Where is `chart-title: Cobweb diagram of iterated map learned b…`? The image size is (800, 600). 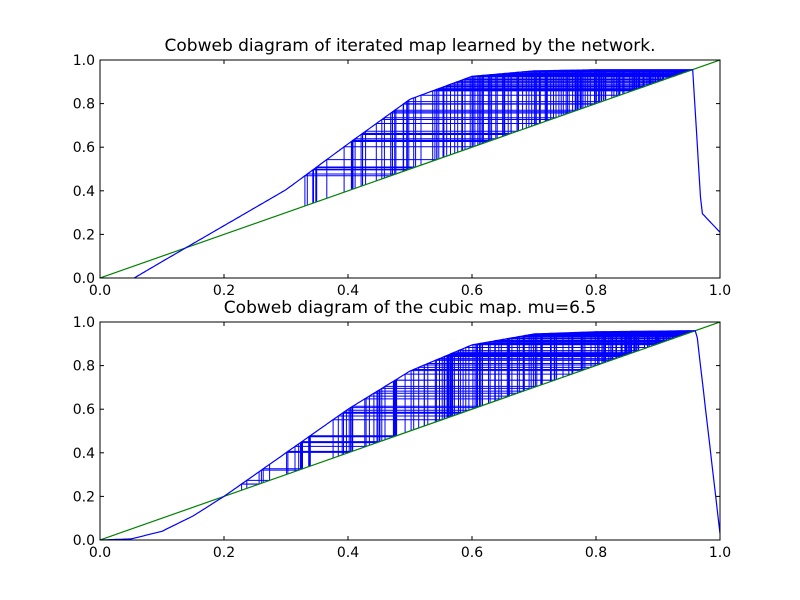 chart-title: Cobweb diagram of iterated map learned b… is located at coordinates (410, 46).